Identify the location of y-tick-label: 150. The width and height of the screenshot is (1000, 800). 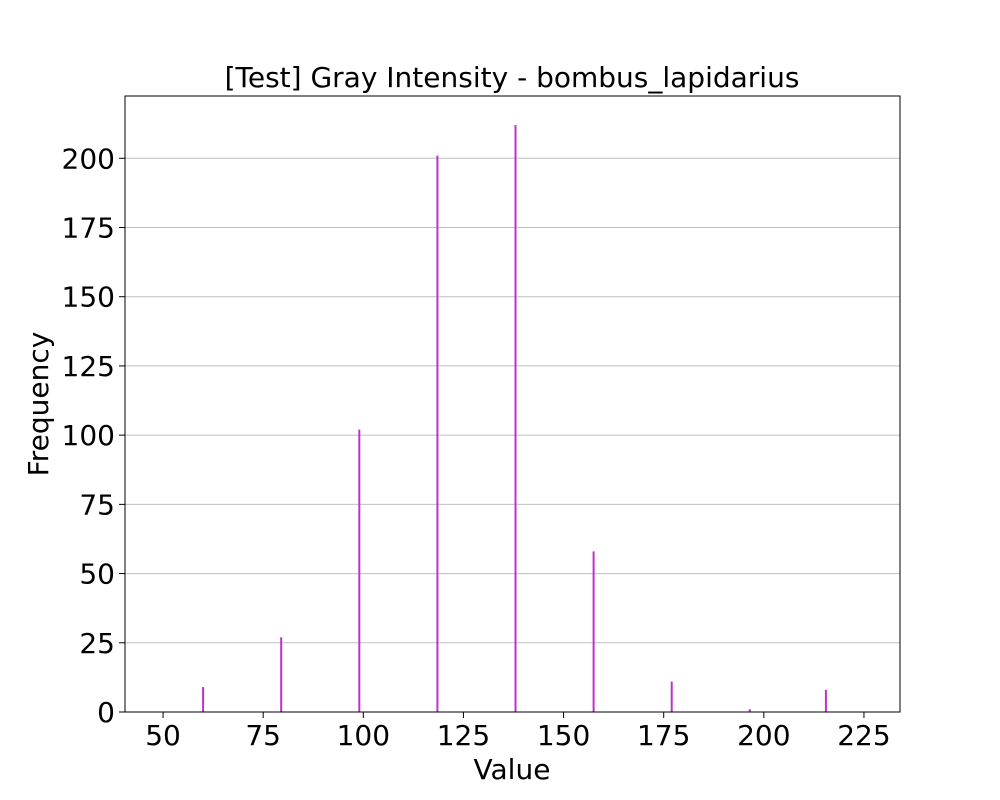
(88, 297).